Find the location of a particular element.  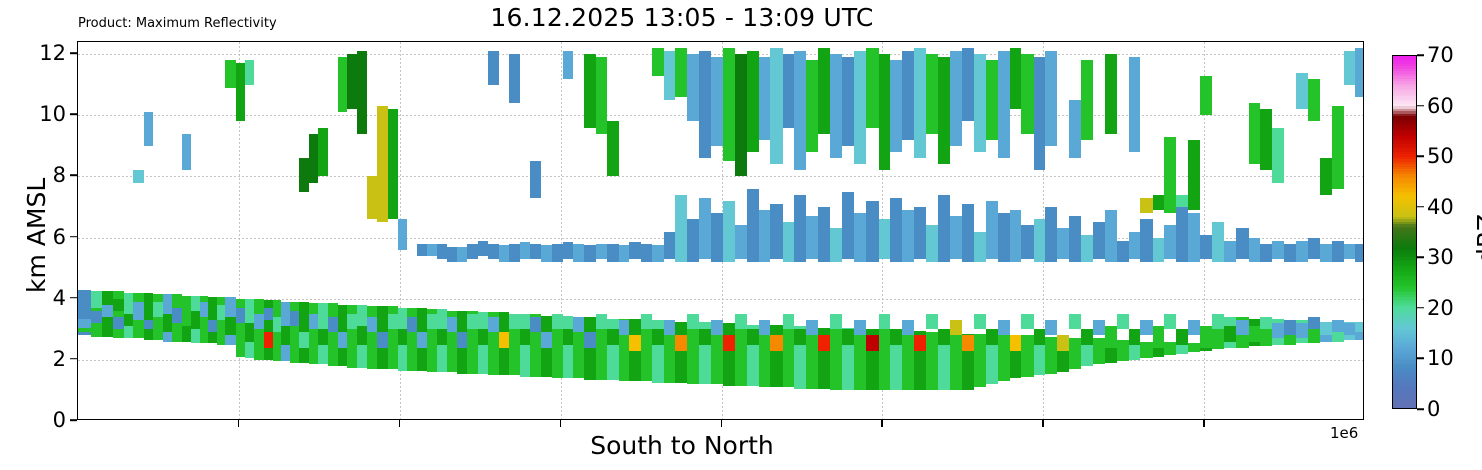

gridline-horizontal is located at coordinates (720, 177).